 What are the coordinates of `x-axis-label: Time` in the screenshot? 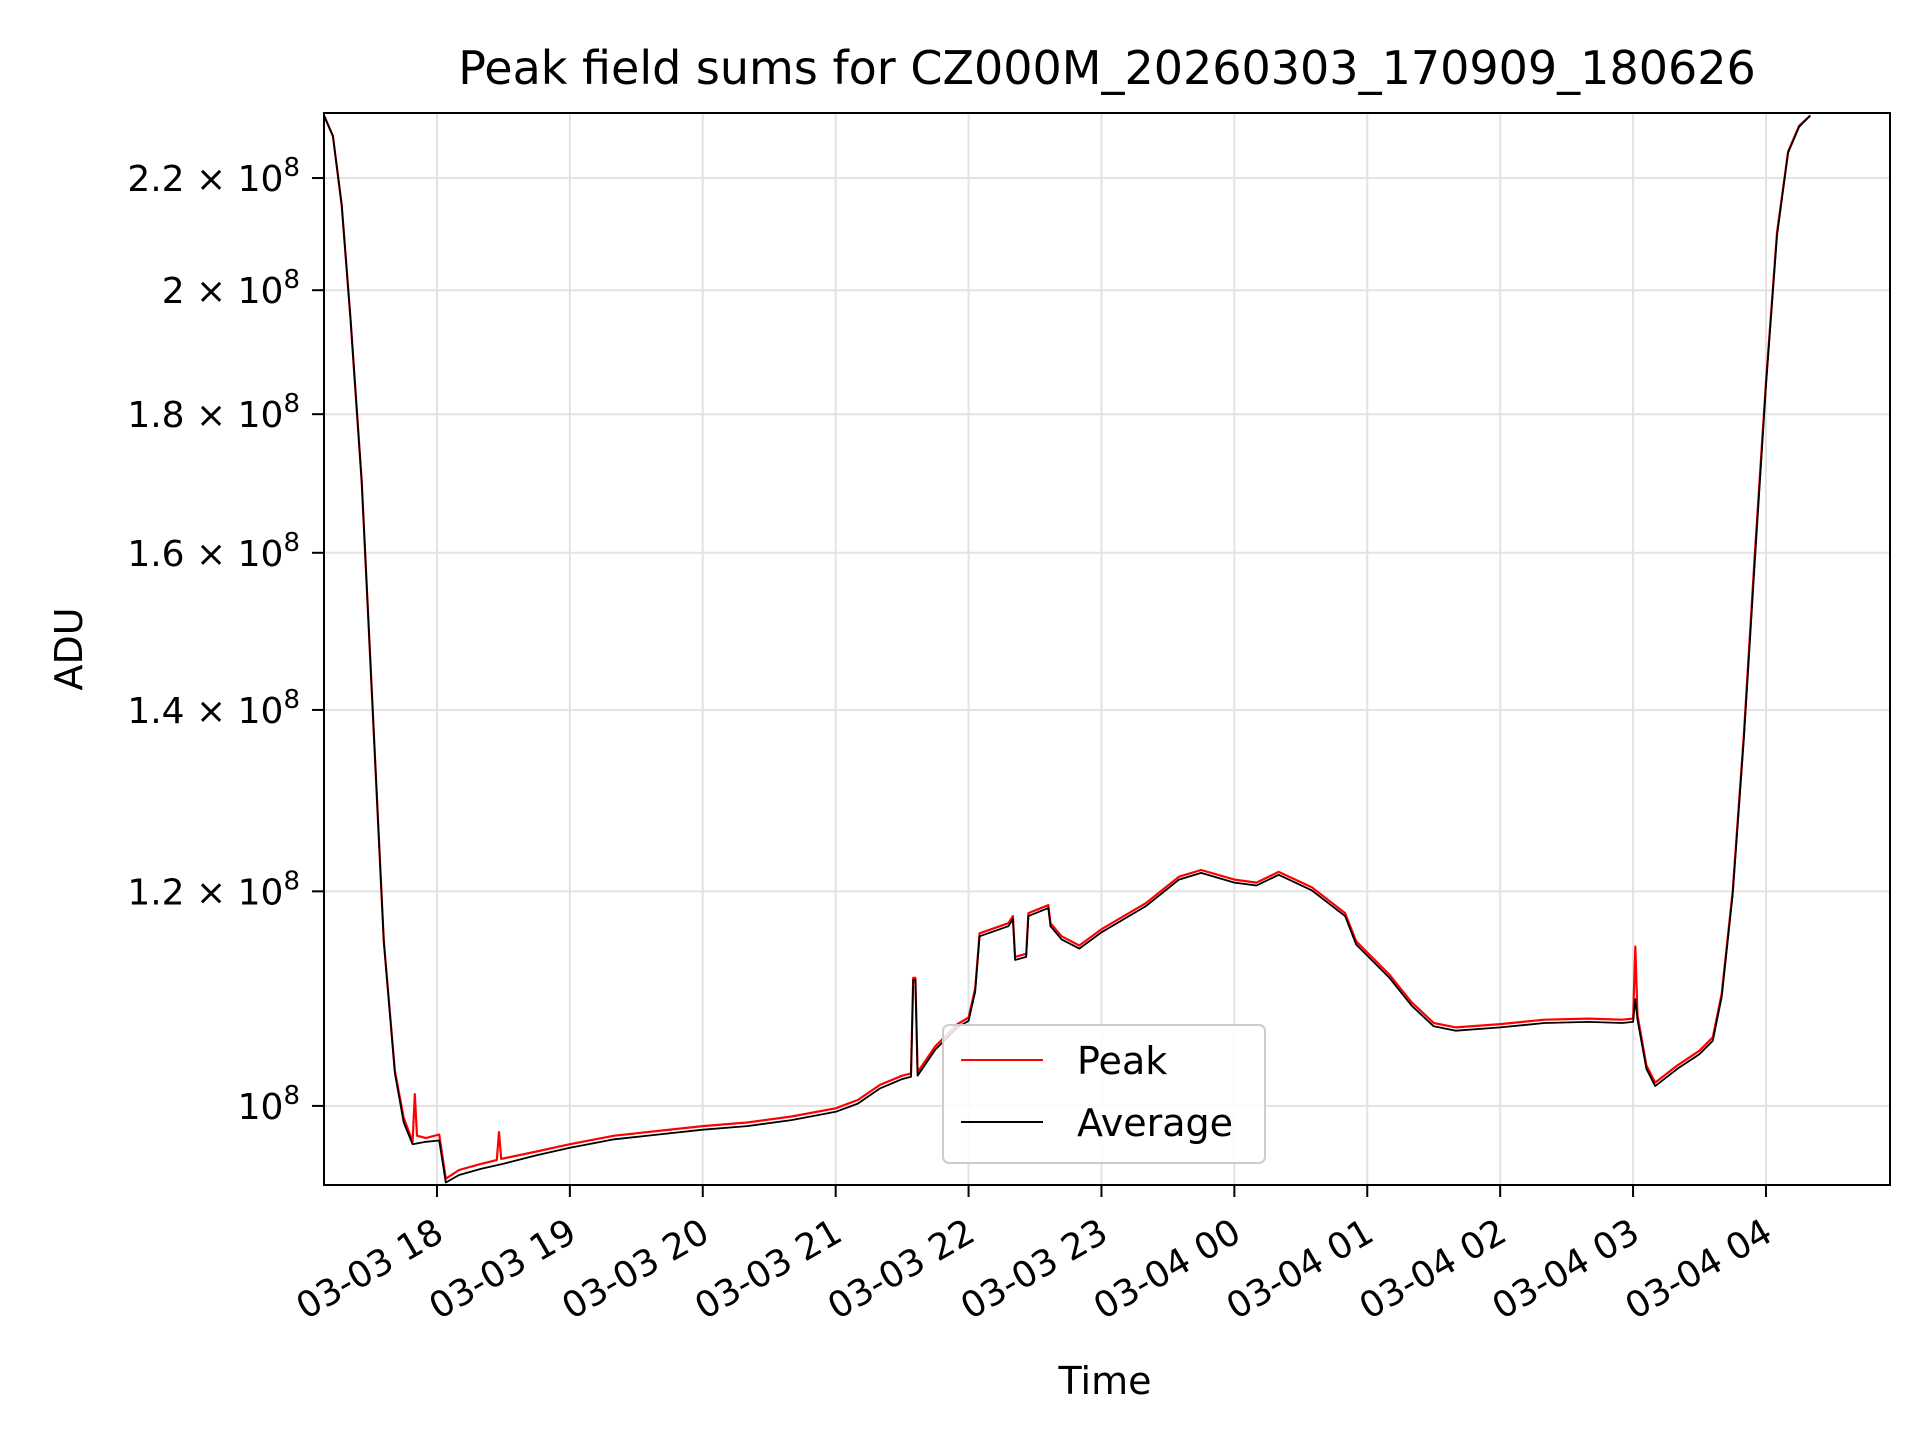 It's located at (1105, 1381).